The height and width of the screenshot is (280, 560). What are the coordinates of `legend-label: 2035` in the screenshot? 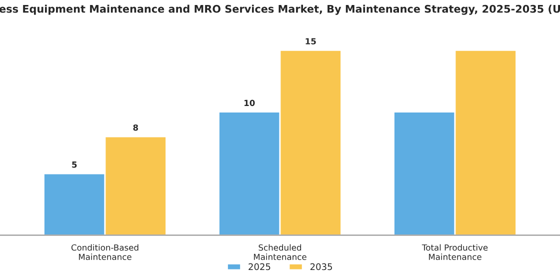 It's located at (321, 266).